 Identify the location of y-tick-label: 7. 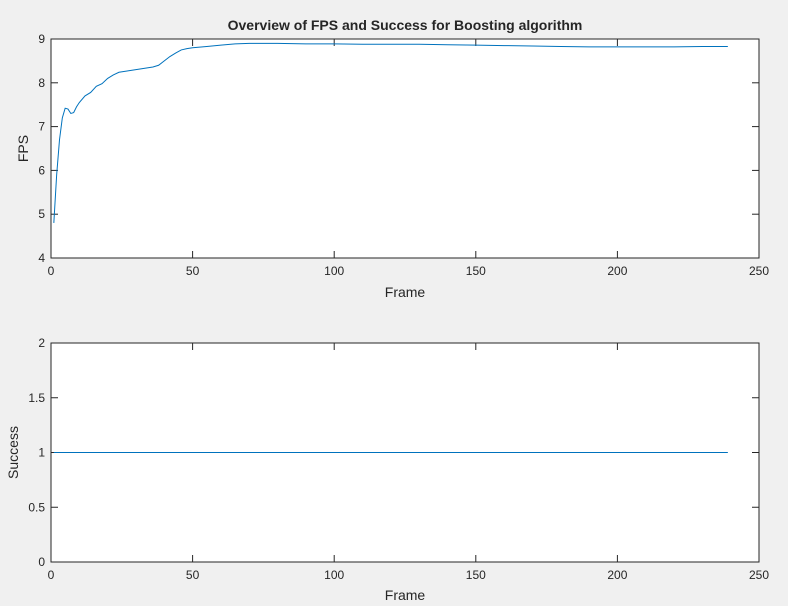
(41, 127).